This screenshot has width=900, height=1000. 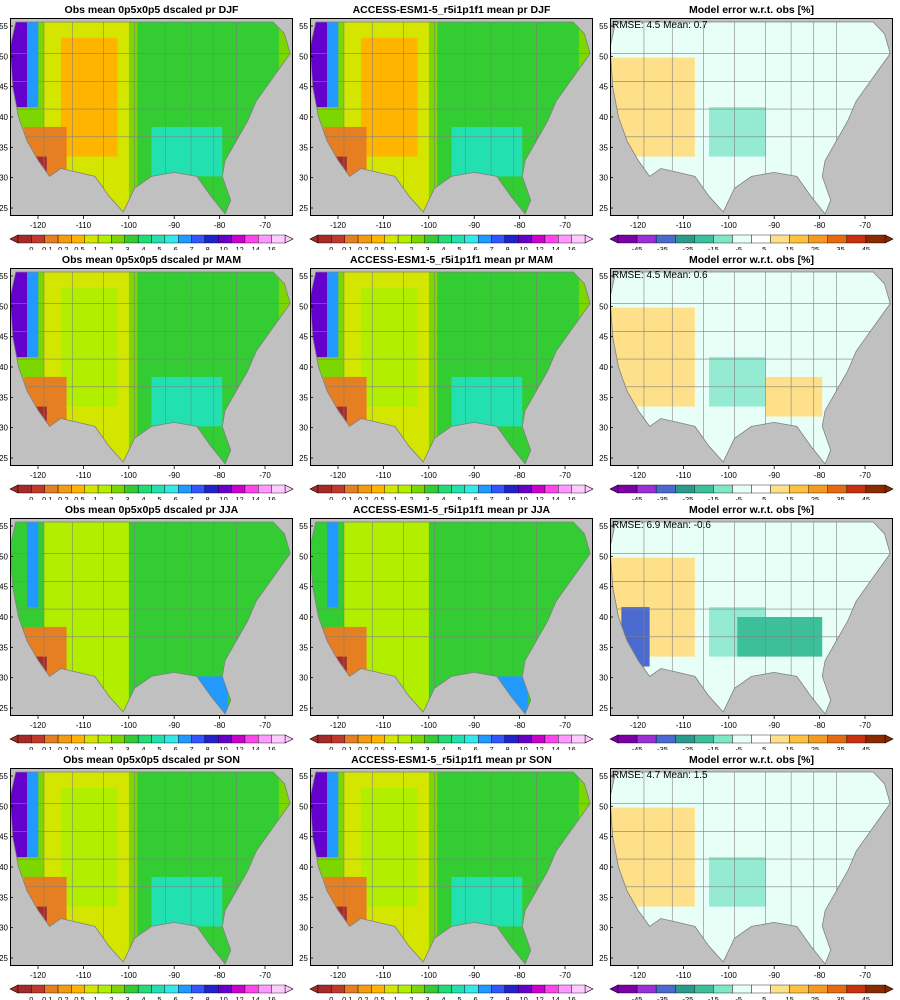 I want to click on colorbar-label: 35, so click(x=840, y=997).